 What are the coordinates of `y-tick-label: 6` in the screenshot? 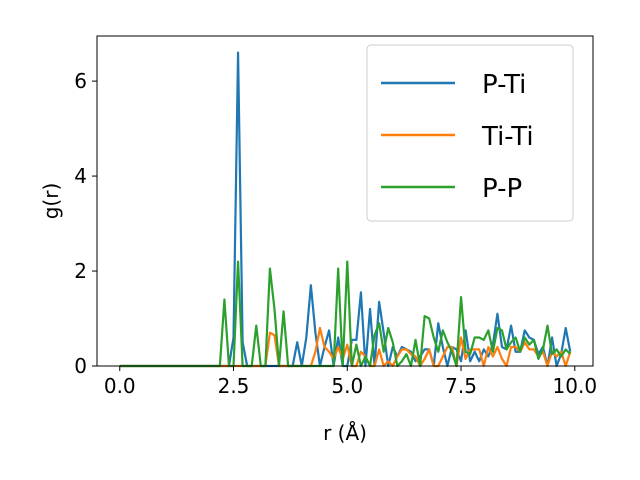 It's located at (80, 81).